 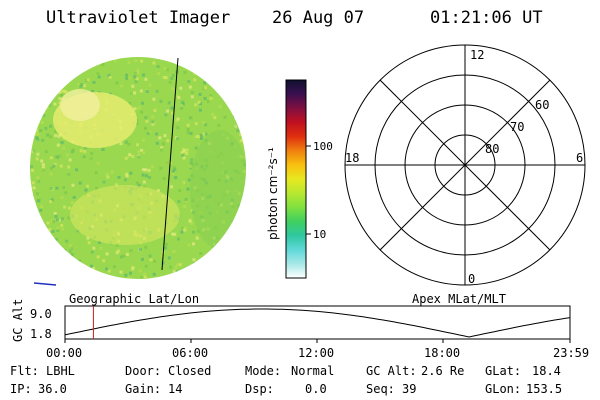 What do you see at coordinates (18, 320) in the screenshot?
I see `timeline-ylabel: GC Alt` at bounding box center [18, 320].